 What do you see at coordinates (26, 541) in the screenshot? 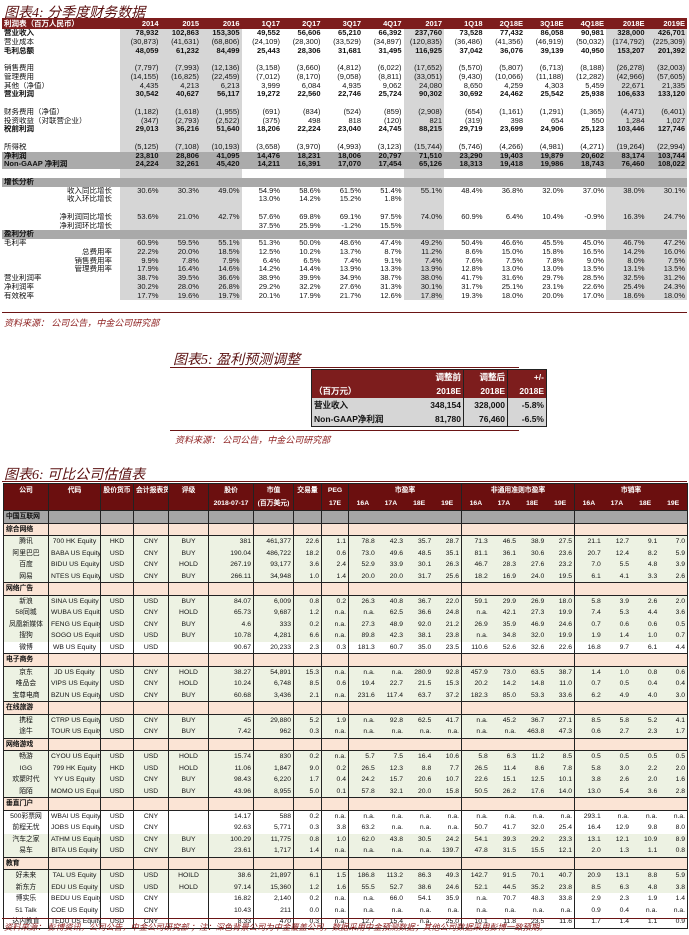
I see `company-name: 腾讯` at bounding box center [26, 541].